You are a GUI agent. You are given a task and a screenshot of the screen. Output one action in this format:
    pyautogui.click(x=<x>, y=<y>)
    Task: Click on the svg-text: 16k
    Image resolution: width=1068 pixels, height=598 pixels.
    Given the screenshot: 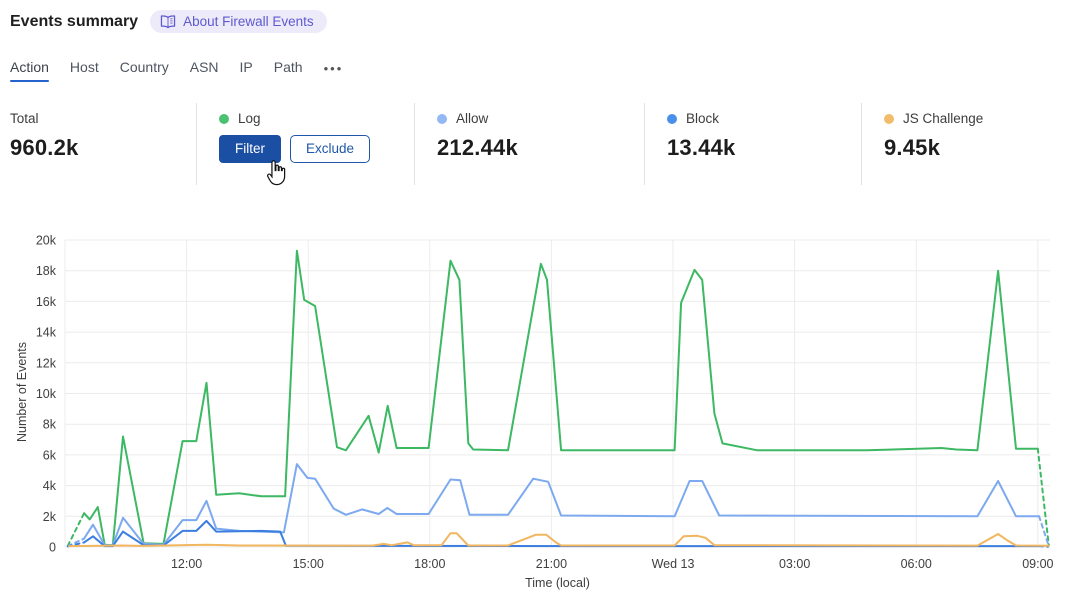 What is the action you would take?
    pyautogui.click(x=46, y=302)
    